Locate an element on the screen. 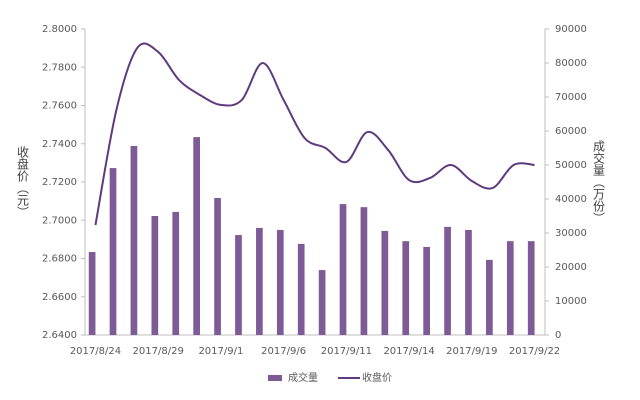 This screenshot has width=640, height=400. y2-tick-label: 20000 is located at coordinates (571, 267).